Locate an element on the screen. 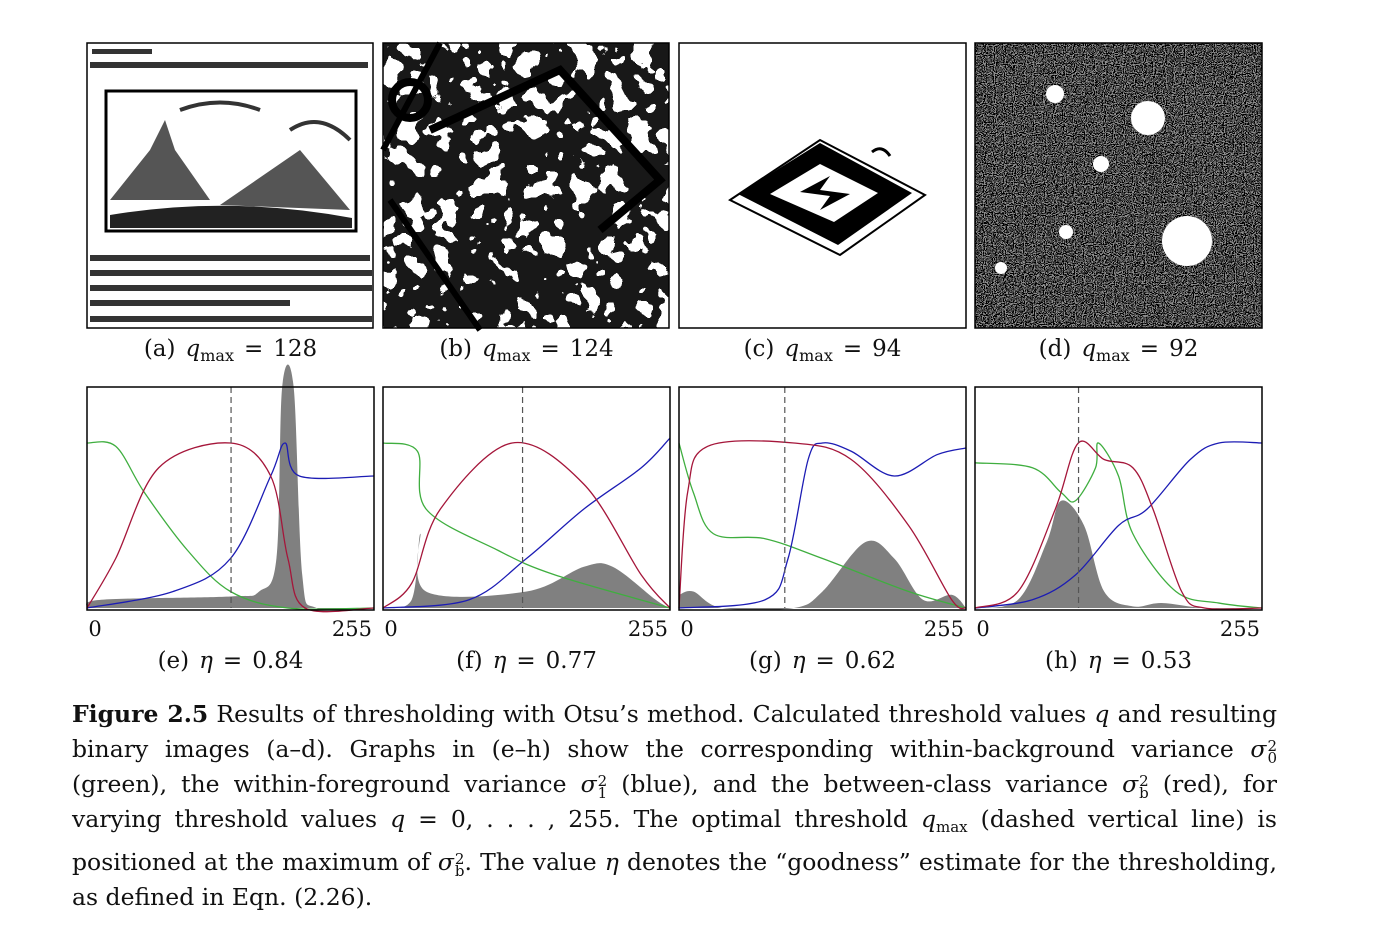  caption-label: Figure 2.5 is located at coordinates (140, 714).